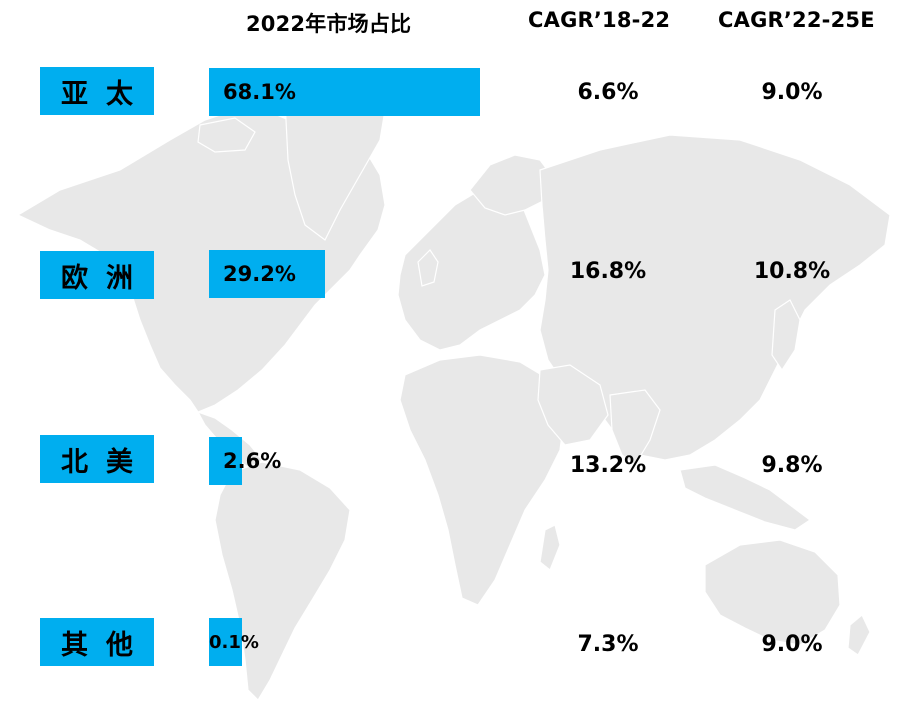 This screenshot has width=898, height=708. I want to click on arctic-islands-shape, so click(226, 135).